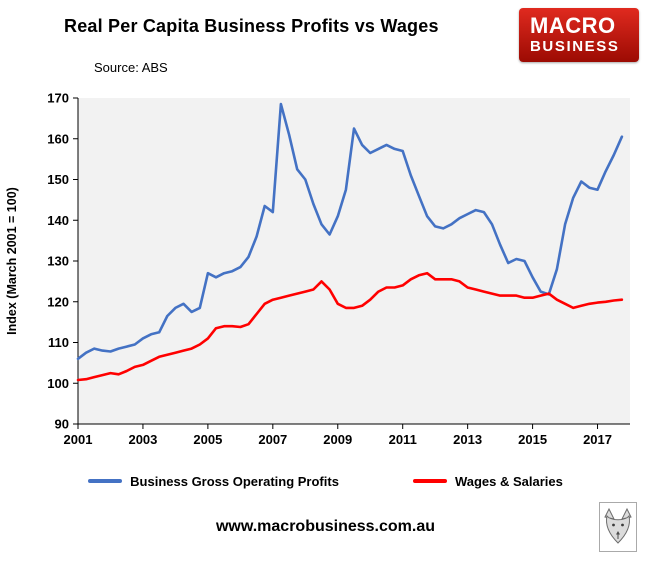 Image resolution: width=651 pixels, height=562 pixels. I want to click on x-tick-label: 2001, so click(78, 439).